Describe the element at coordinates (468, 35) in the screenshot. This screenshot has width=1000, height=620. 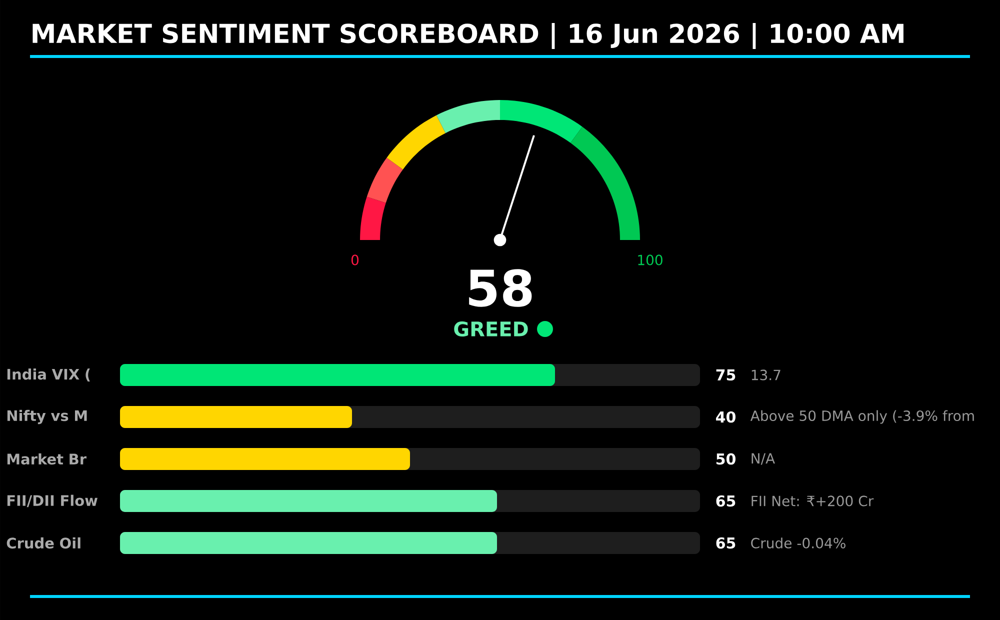
I see `chart-title: MARKET SENTIMENT SCOREBOARD | 16 Jun 2026 | 10:00 AM` at that location.